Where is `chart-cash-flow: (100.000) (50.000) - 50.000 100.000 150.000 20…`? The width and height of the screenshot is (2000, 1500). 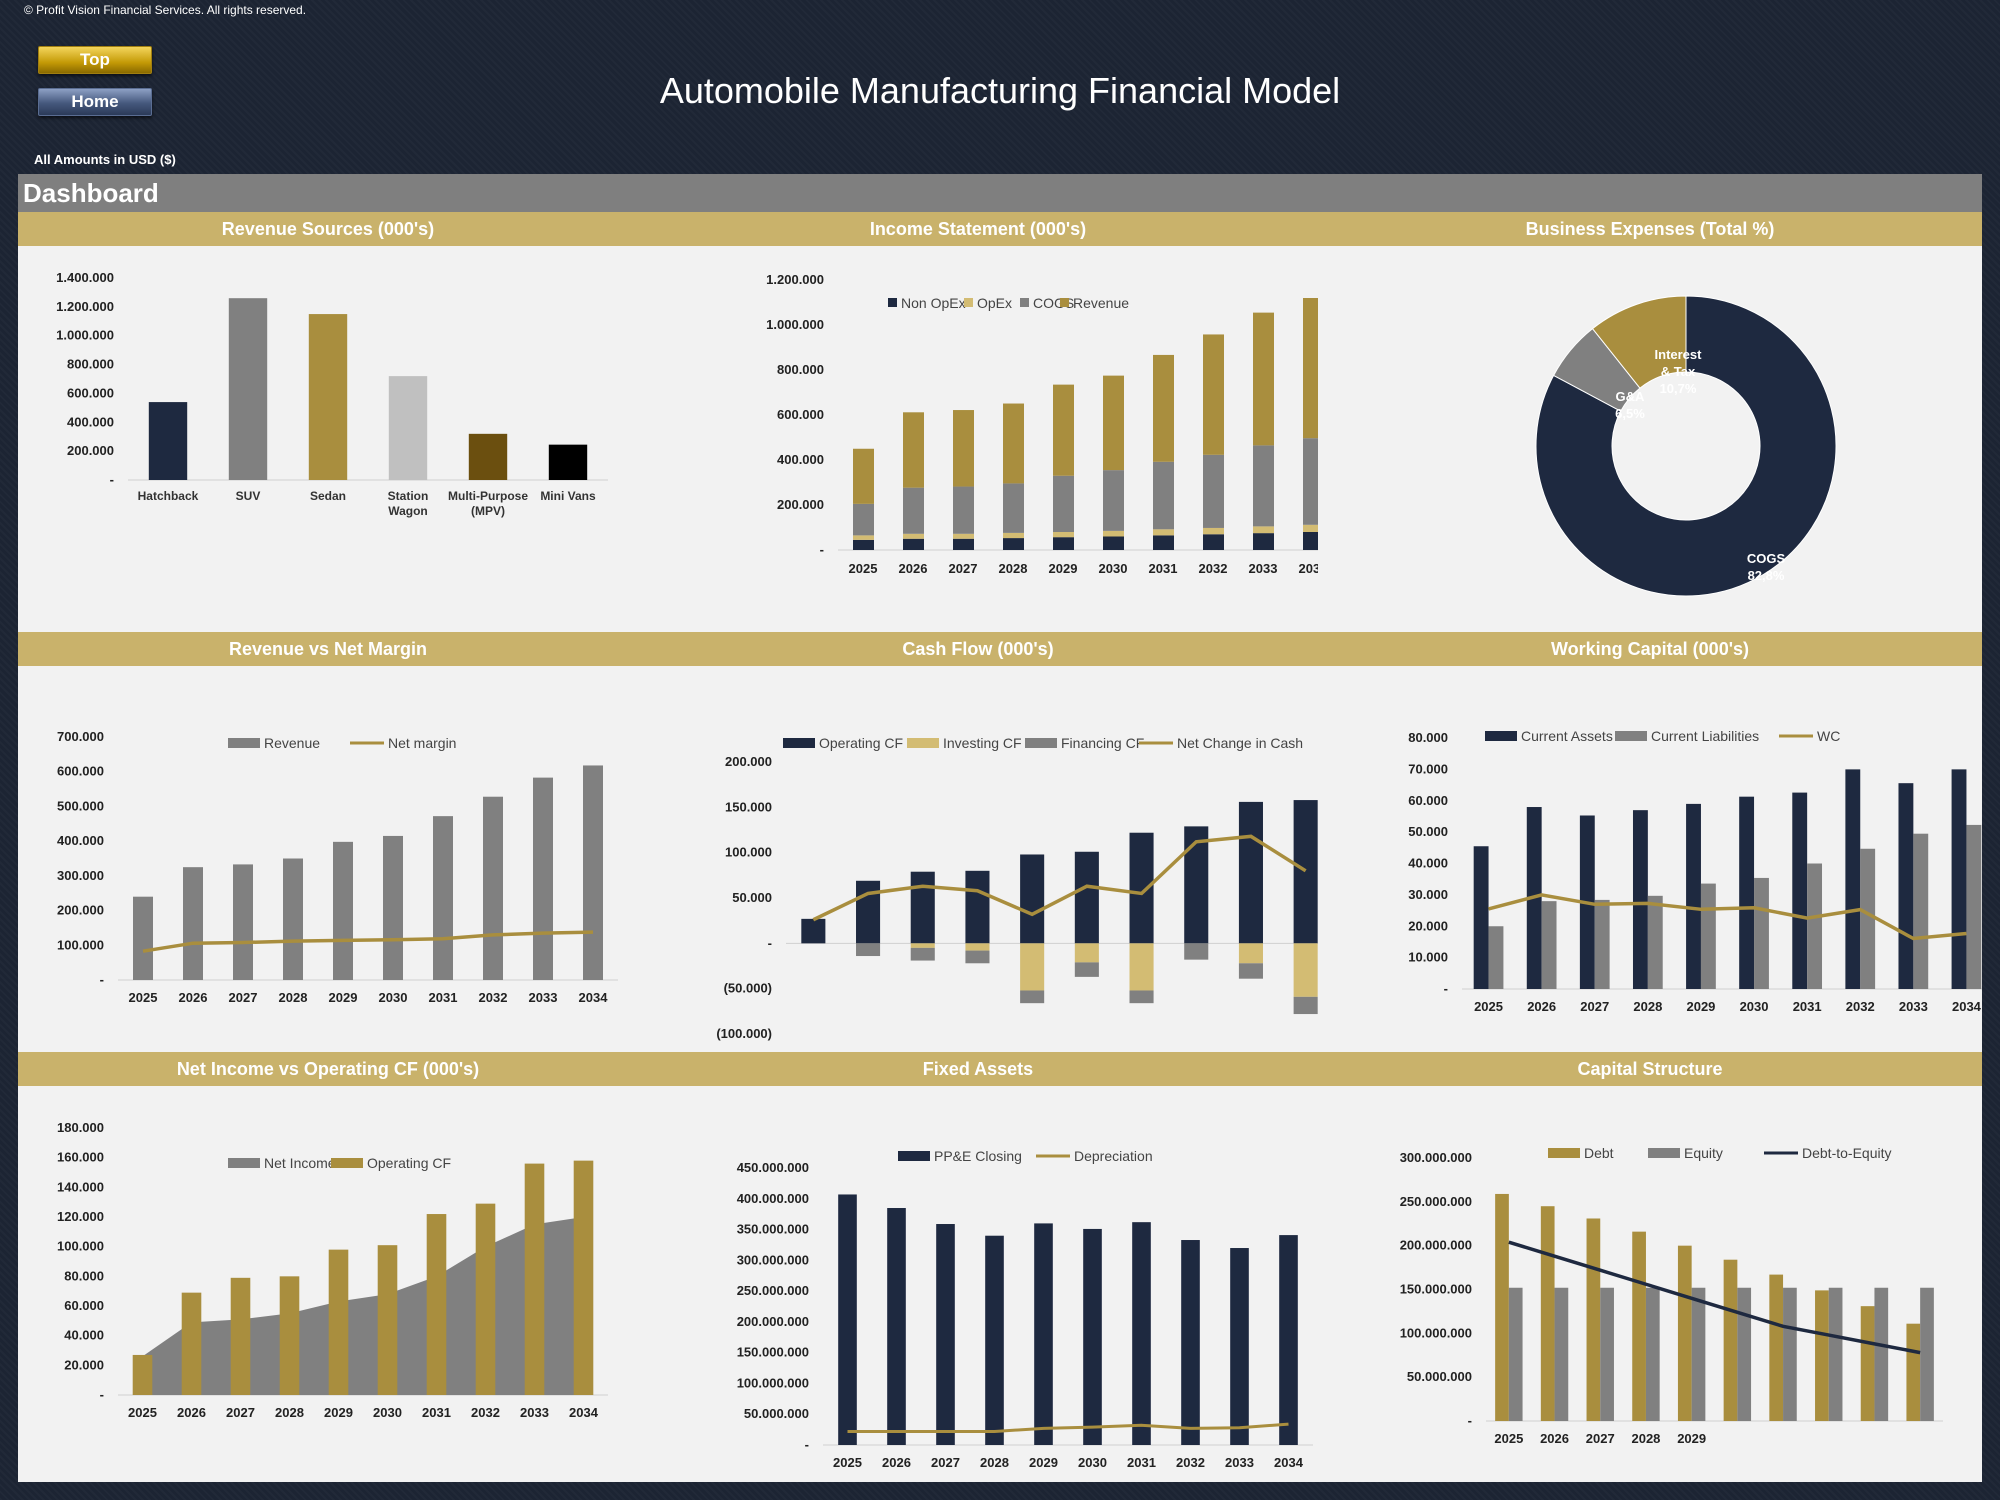
chart-cash-flow: (100.000) (50.000) - 50.000 100.000 150.000 20… is located at coordinates (978, 859).